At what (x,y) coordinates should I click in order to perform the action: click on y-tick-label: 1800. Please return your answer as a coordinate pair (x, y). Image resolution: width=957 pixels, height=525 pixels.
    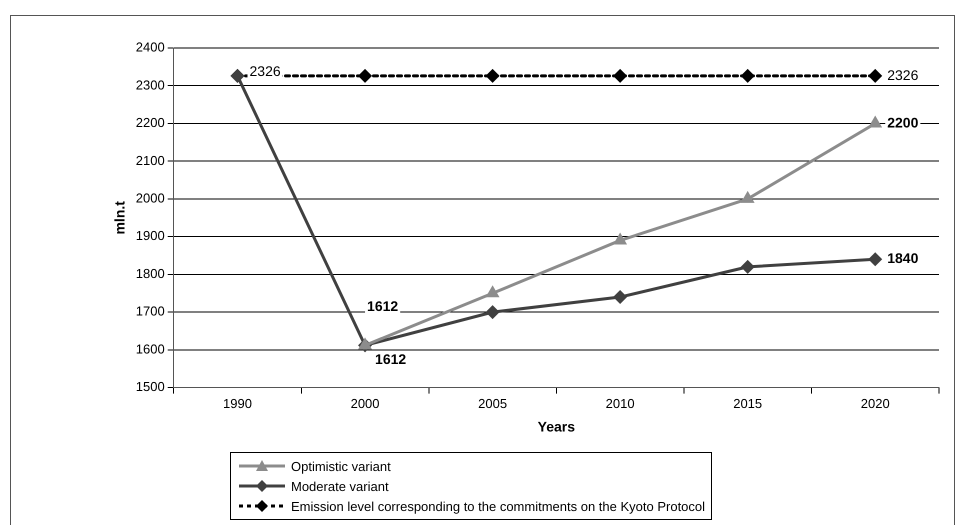
    Looking at the image, I should click on (150, 273).